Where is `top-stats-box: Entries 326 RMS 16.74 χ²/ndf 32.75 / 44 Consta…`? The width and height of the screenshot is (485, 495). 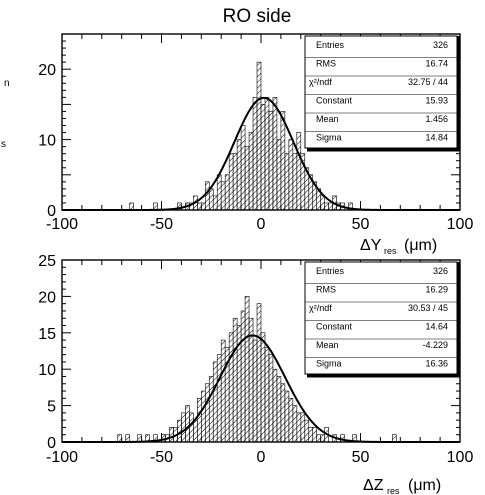
top-stats-box: Entries 326 RMS 16.74 χ²/ndf 32.75 / 44 Consta… is located at coordinates (382, 93).